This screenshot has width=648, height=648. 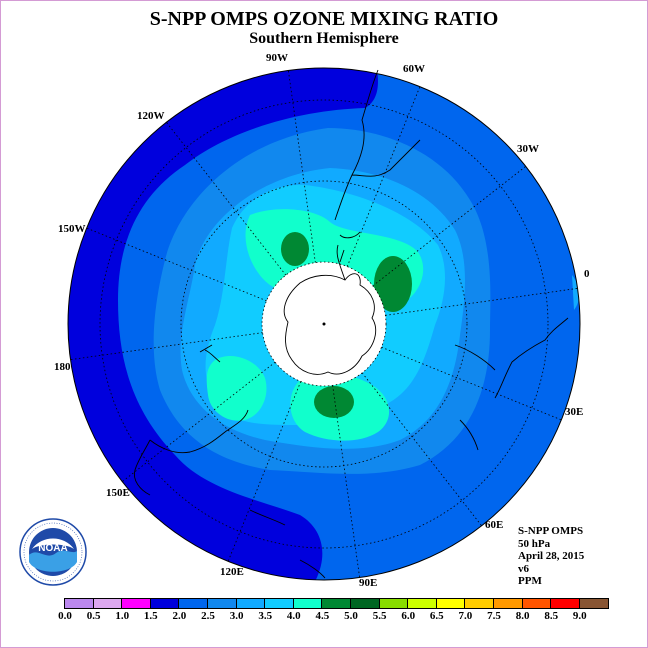 I want to click on coast-new-zealand, so click(x=210, y=353).